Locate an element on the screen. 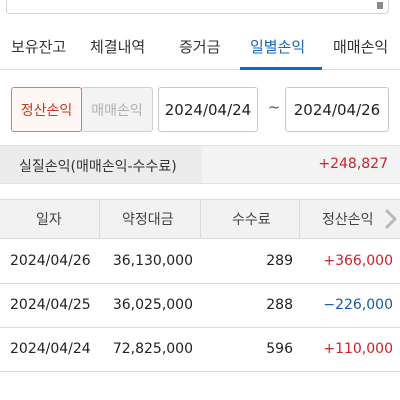 This screenshot has height=400, width=400. active-tab-indicator is located at coordinates (281, 68).